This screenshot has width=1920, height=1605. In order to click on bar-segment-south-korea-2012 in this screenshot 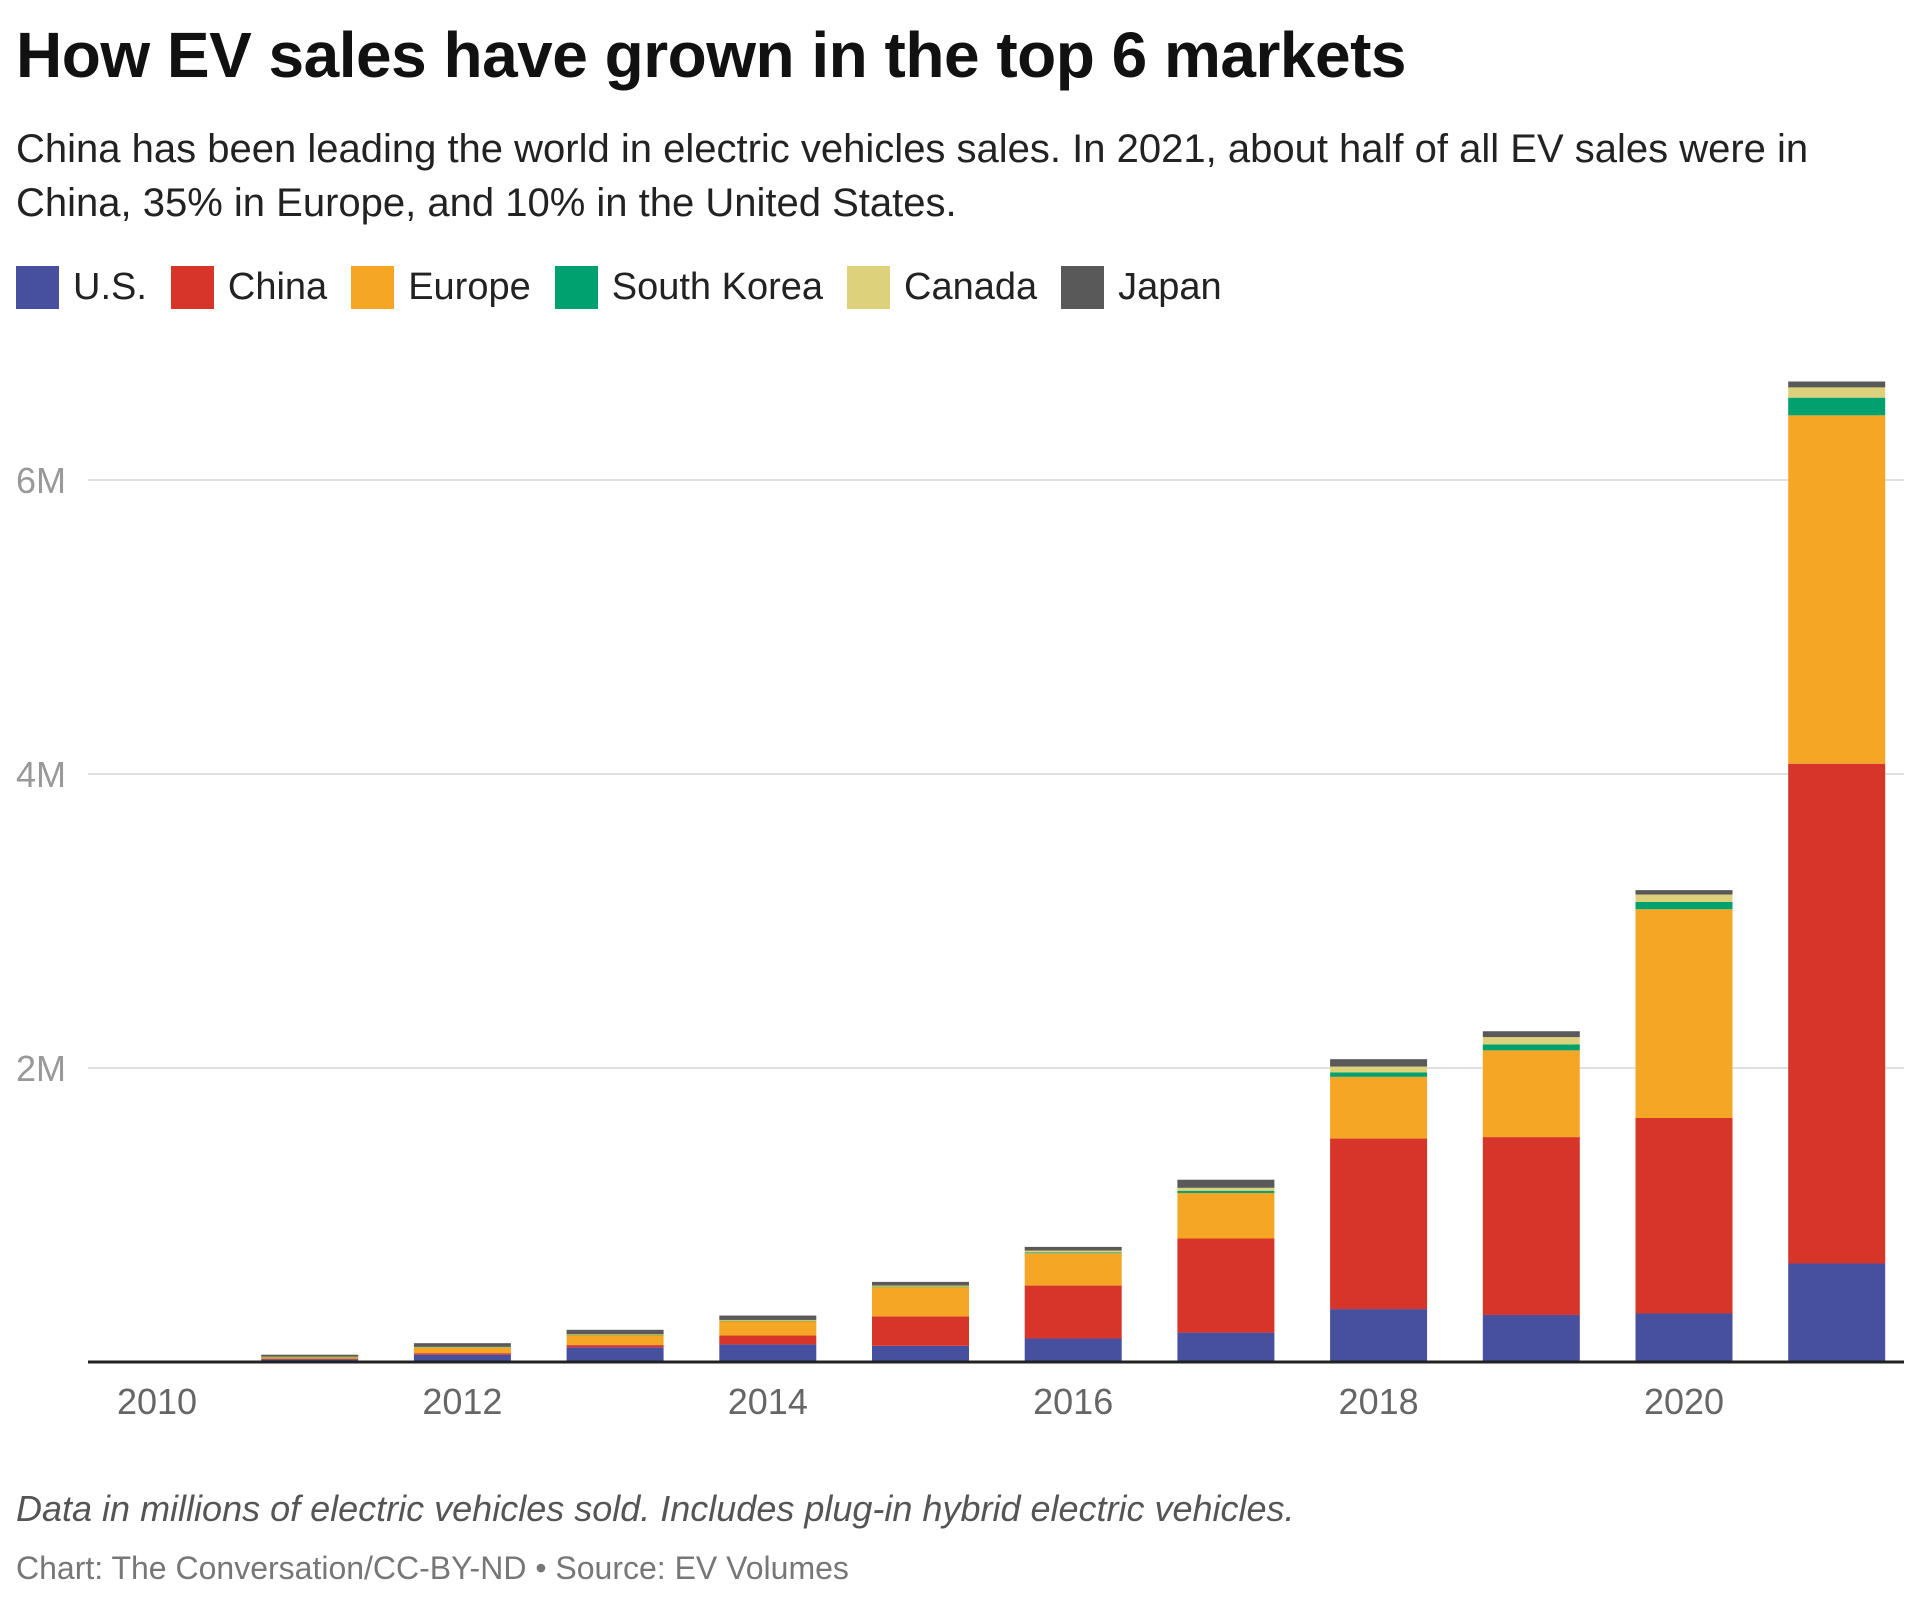, I will do `click(462, 1347)`.